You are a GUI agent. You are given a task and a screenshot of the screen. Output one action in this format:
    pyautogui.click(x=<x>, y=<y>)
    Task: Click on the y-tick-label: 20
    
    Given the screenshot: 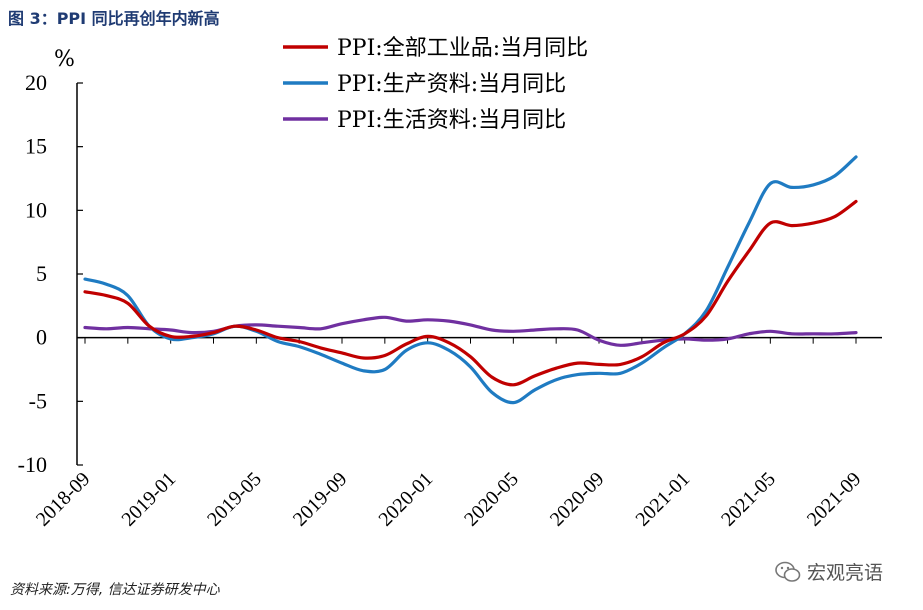 What is the action you would take?
    pyautogui.click(x=36, y=82)
    